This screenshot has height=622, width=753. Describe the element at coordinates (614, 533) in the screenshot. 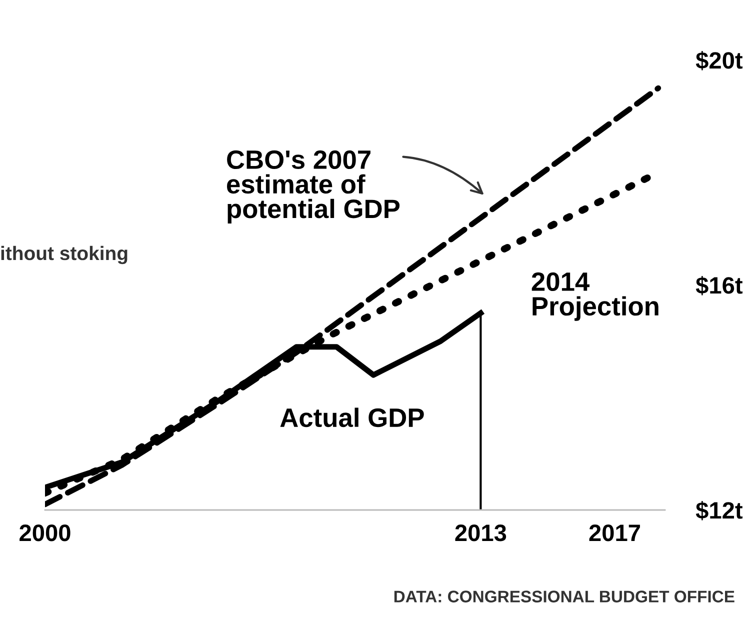

I see `x-tick-label: 2017` at that location.